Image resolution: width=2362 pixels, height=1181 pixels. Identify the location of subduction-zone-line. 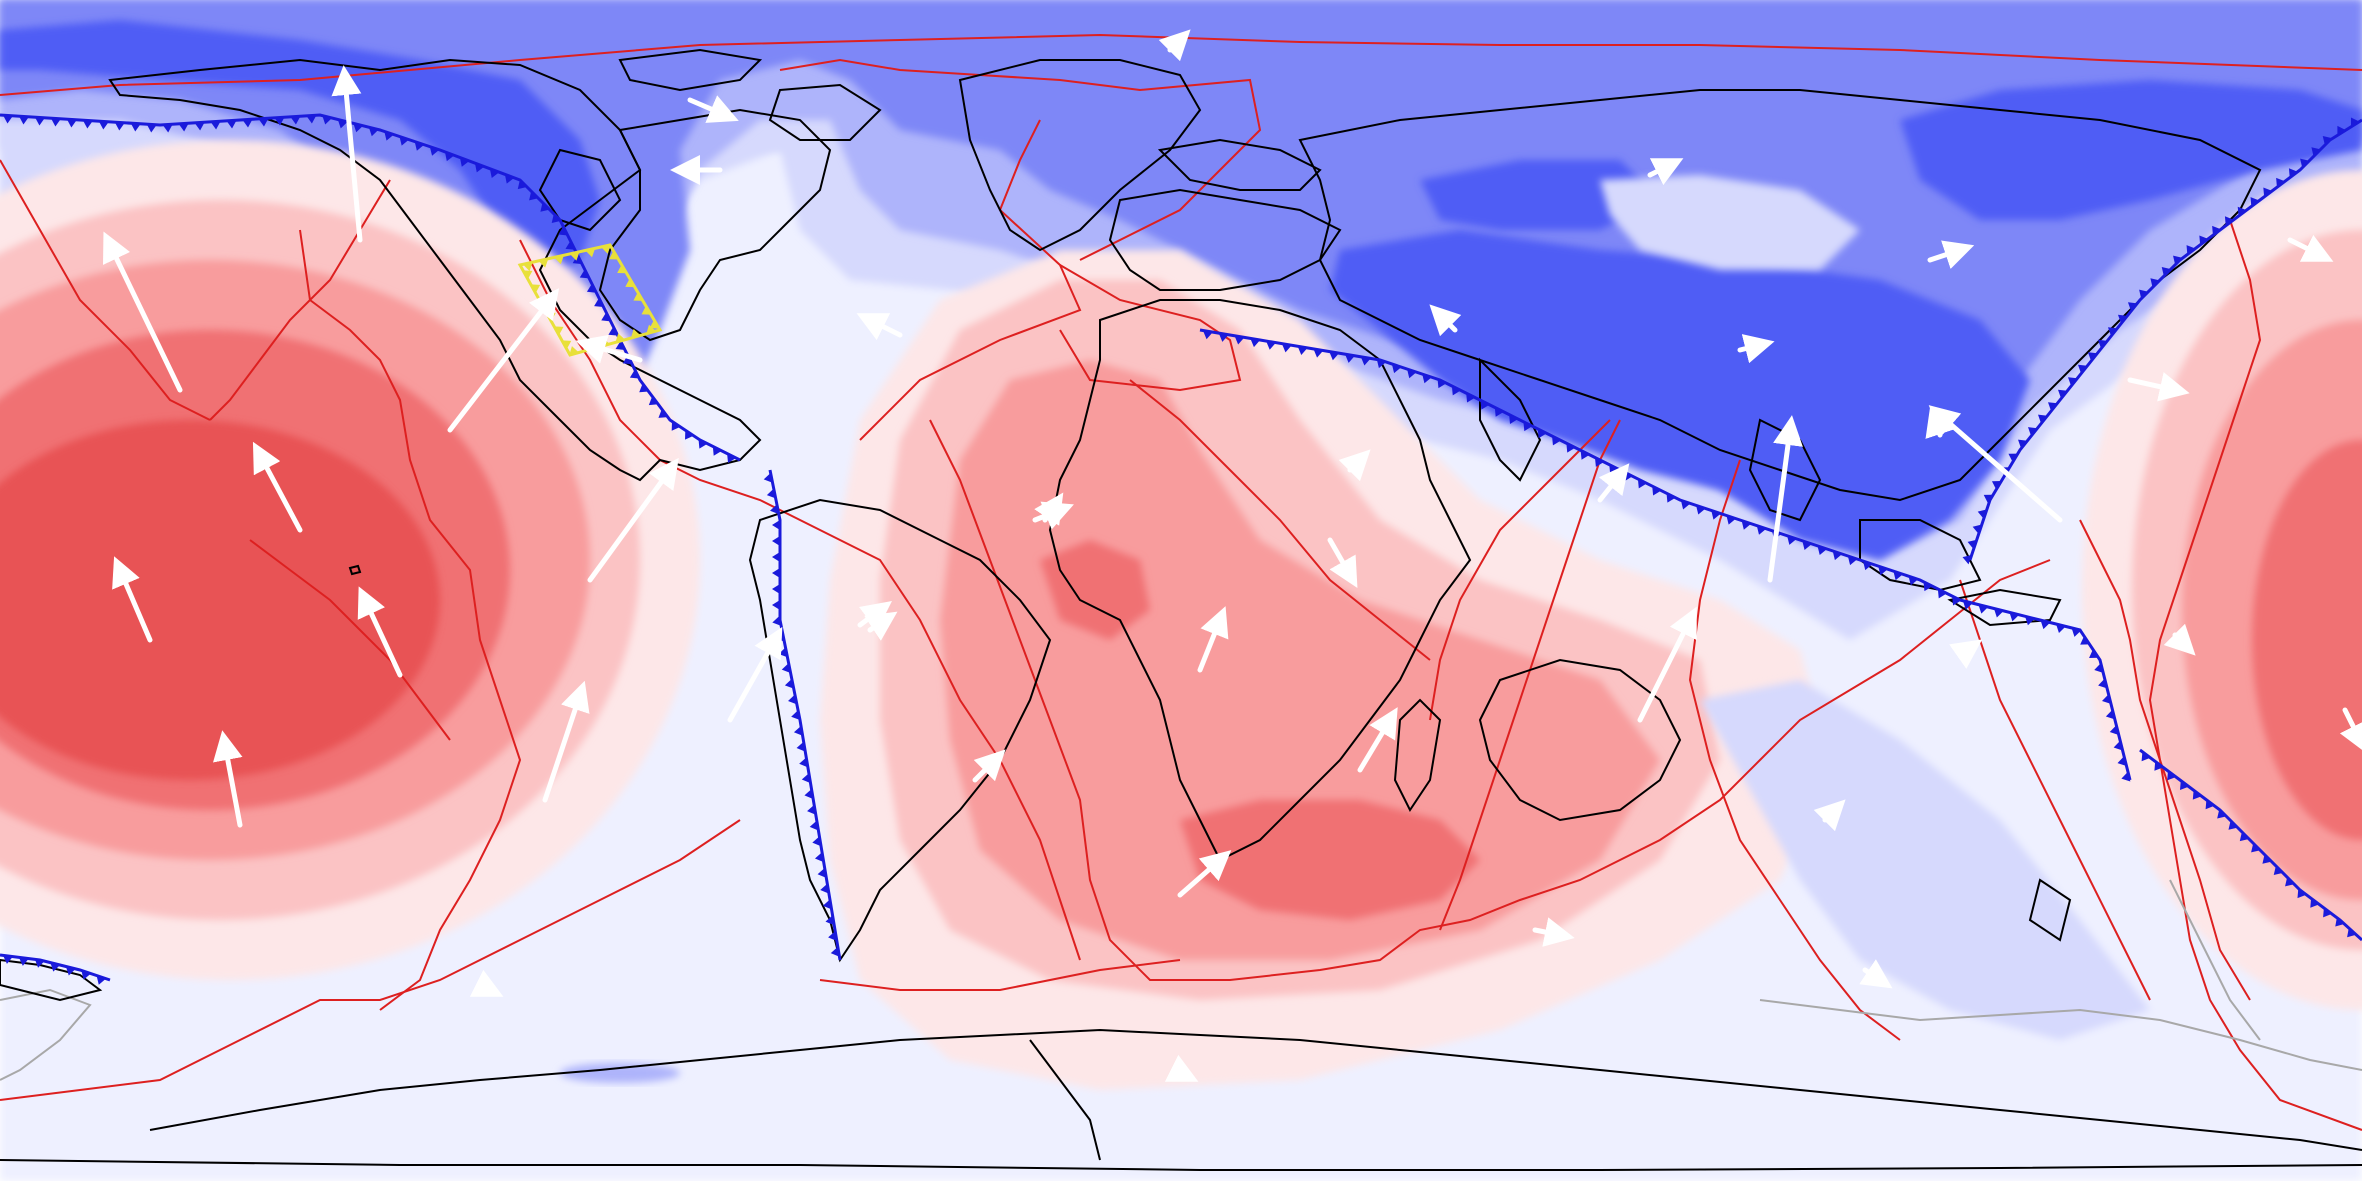
(2250, 845).